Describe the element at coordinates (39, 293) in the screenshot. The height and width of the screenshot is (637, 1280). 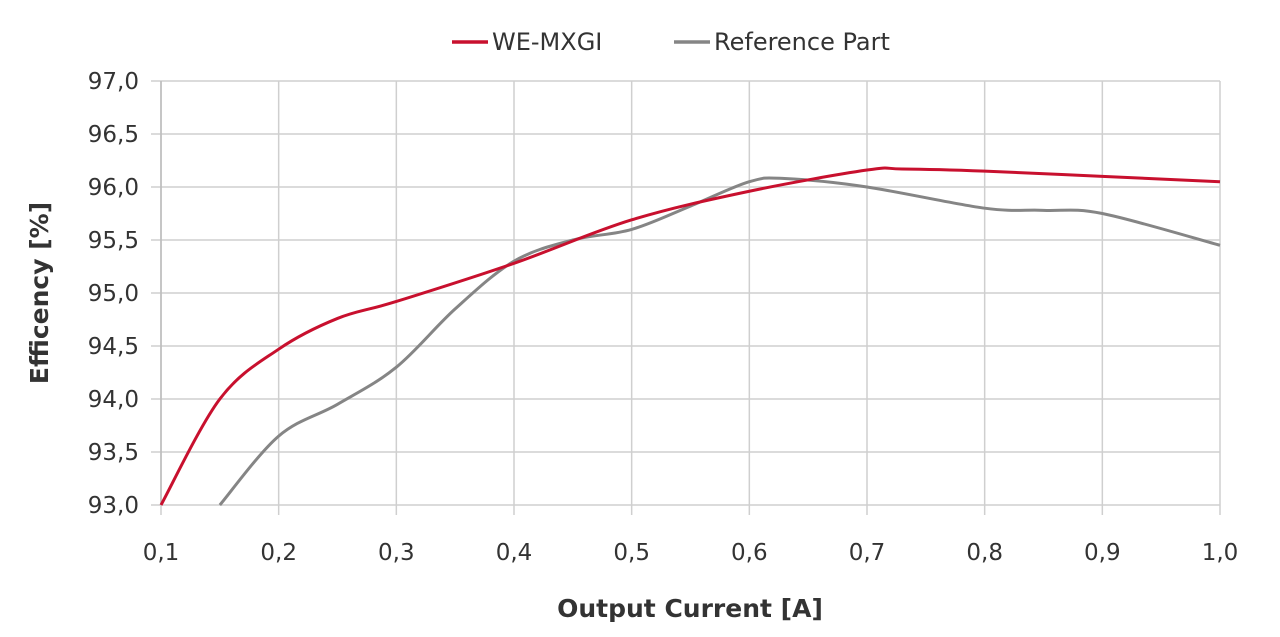
I see `y-axis-title: Efficency [%]` at that location.